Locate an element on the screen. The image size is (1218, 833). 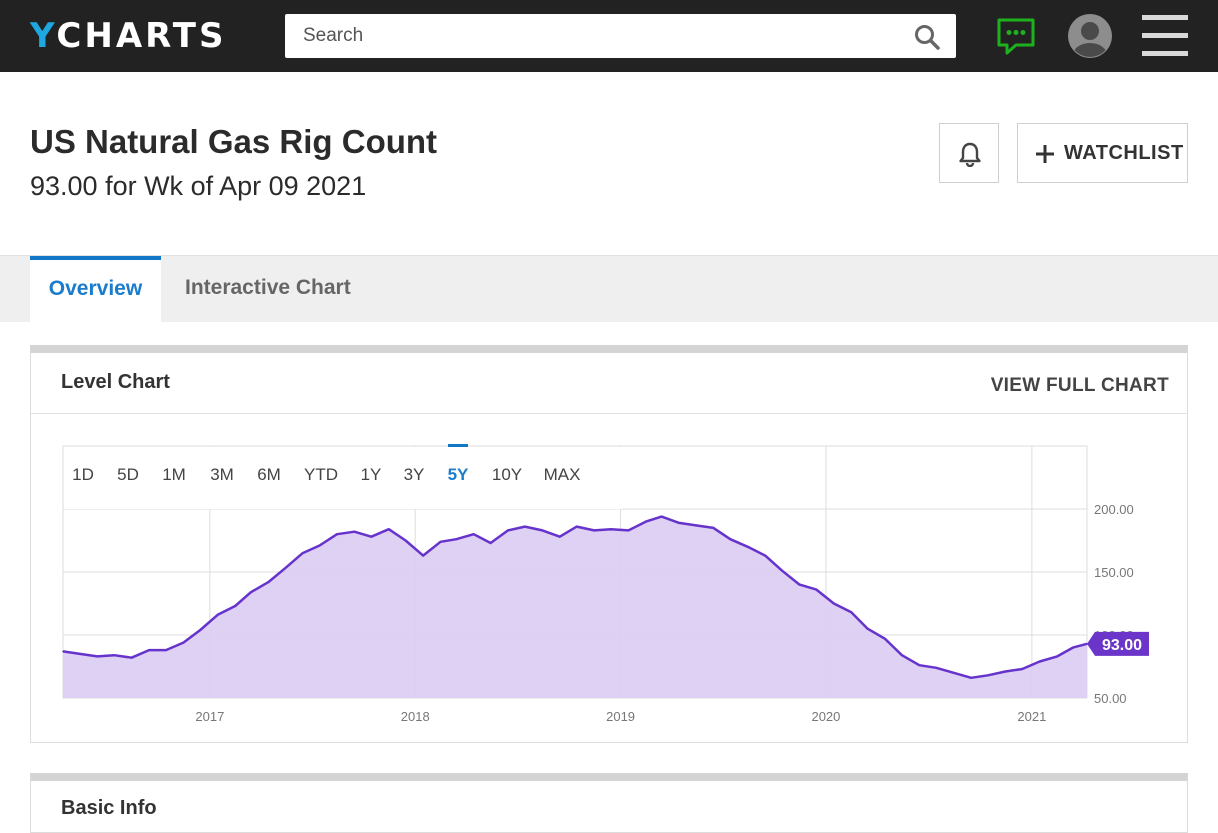
tab-interactive-chart: Interactive Chart is located at coordinates (268, 287).